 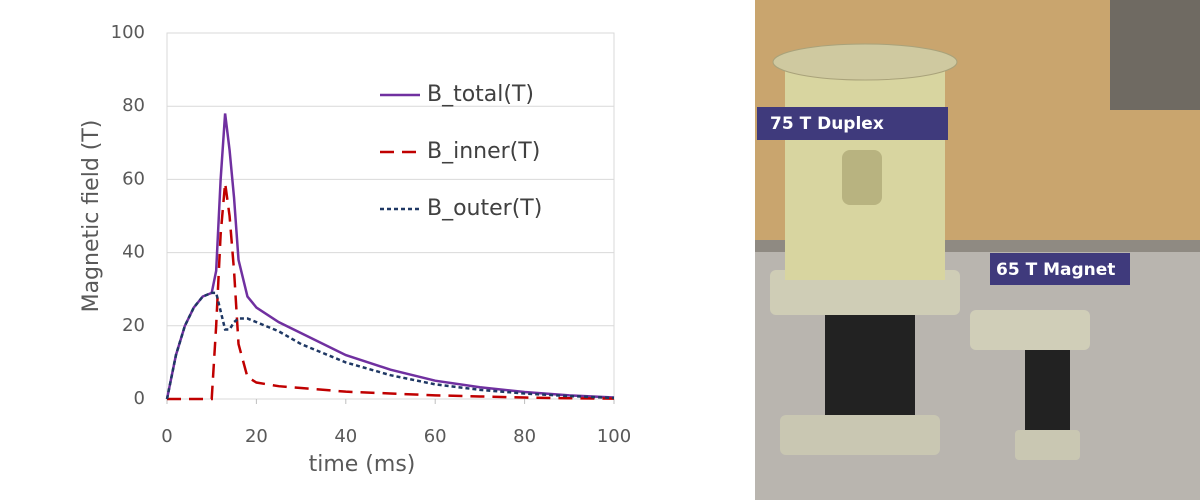 I want to click on photo-label: 75 T Duplex, so click(x=827, y=124).